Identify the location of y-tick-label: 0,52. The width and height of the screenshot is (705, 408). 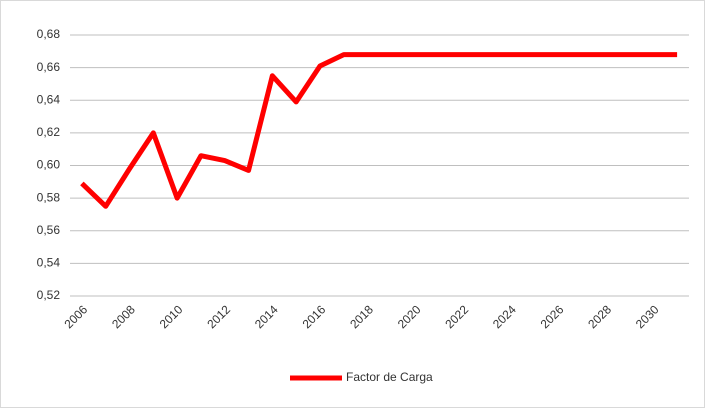
(49, 295).